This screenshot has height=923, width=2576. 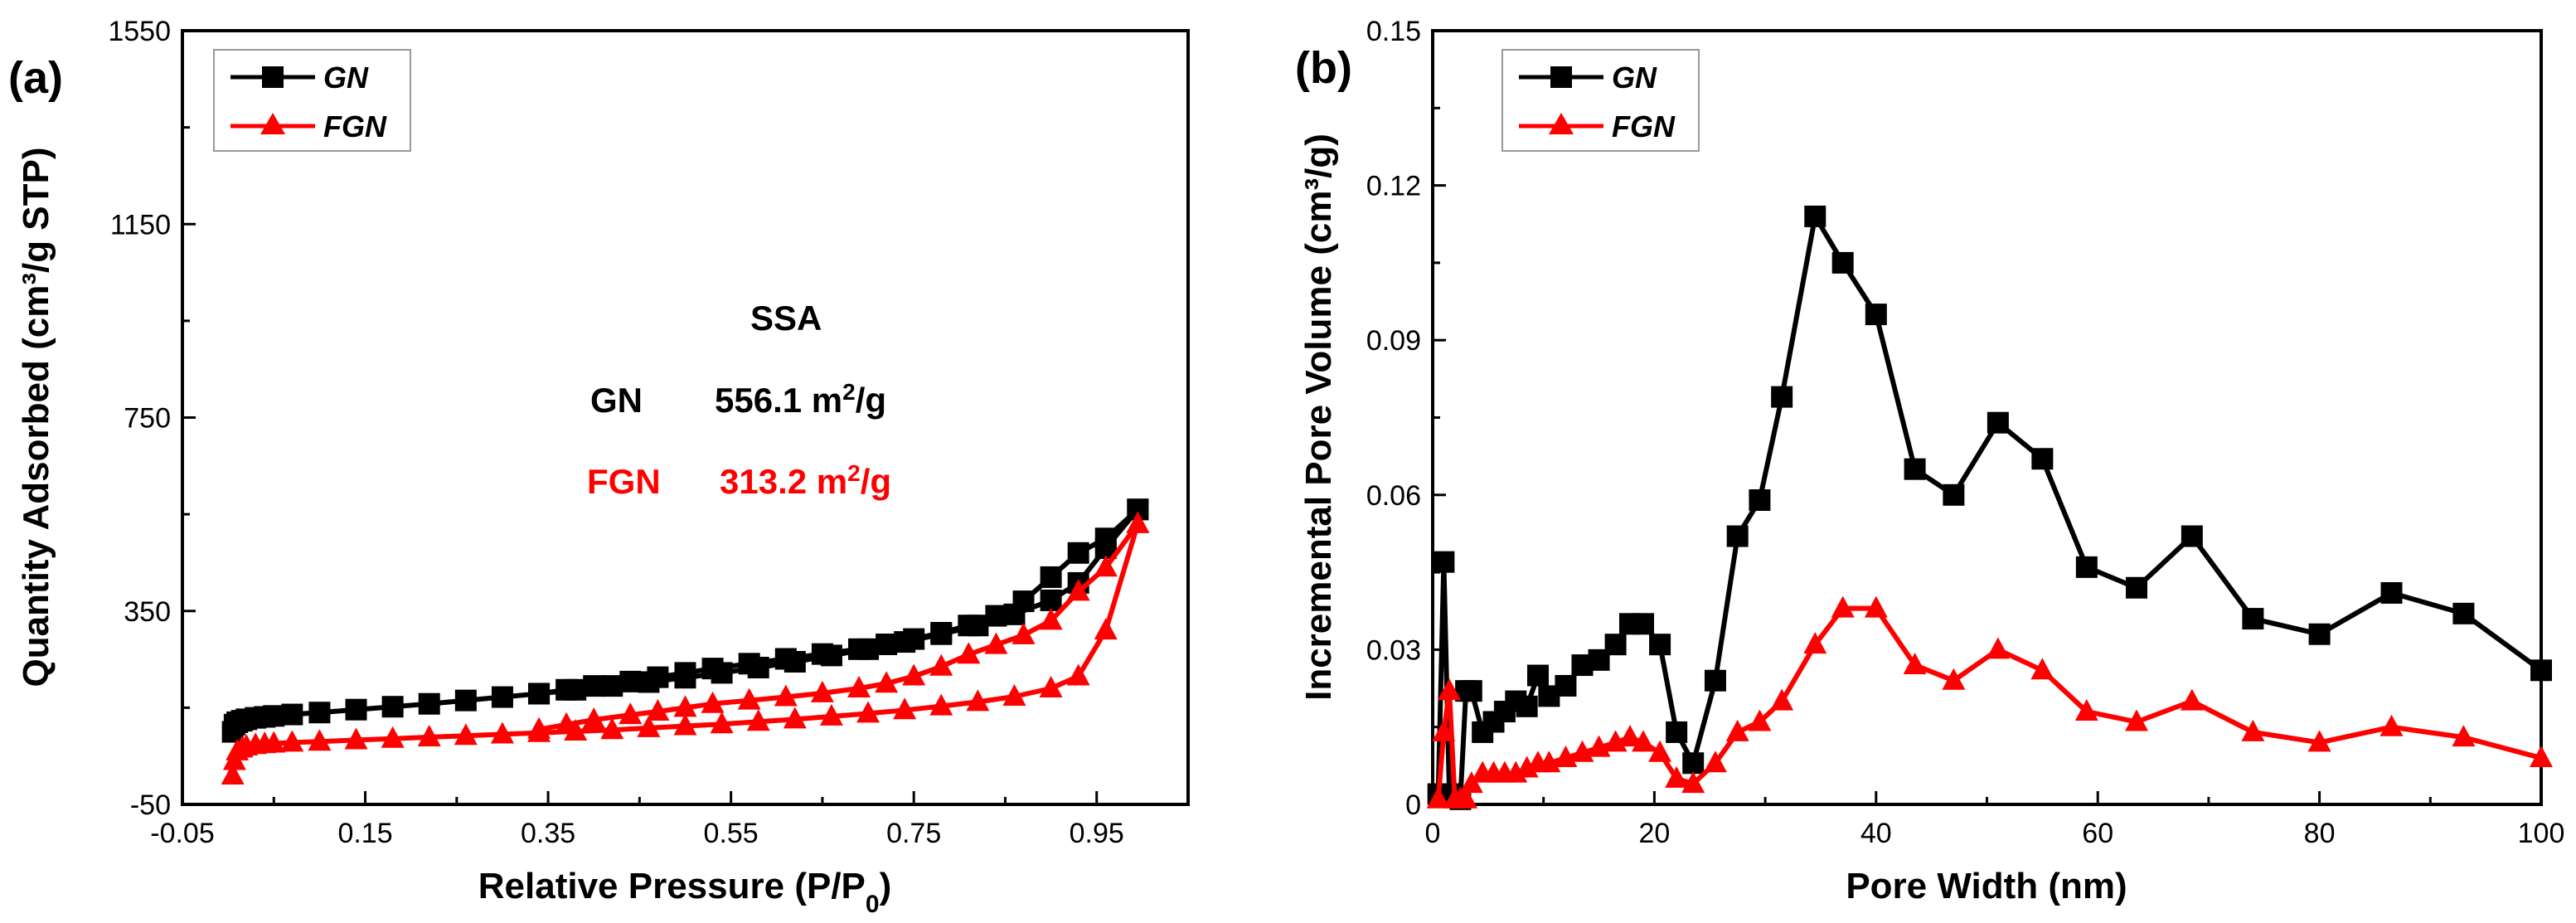 What do you see at coordinates (273, 77) in the screenshot?
I see `legend-a-gn-marker` at bounding box center [273, 77].